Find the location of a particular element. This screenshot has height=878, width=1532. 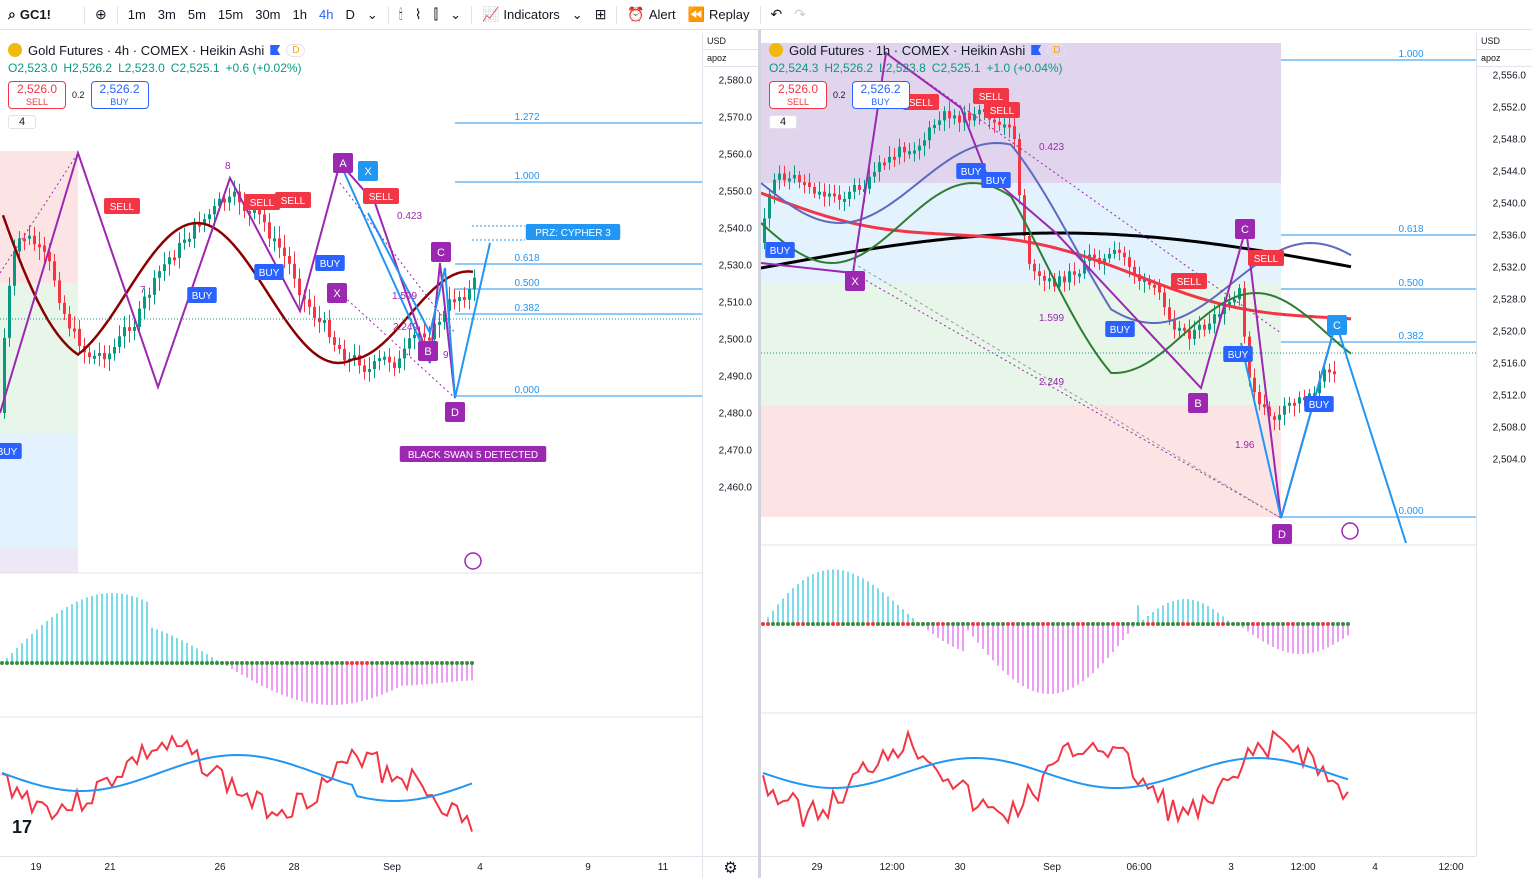

point-d: D is located at coordinates (455, 413).